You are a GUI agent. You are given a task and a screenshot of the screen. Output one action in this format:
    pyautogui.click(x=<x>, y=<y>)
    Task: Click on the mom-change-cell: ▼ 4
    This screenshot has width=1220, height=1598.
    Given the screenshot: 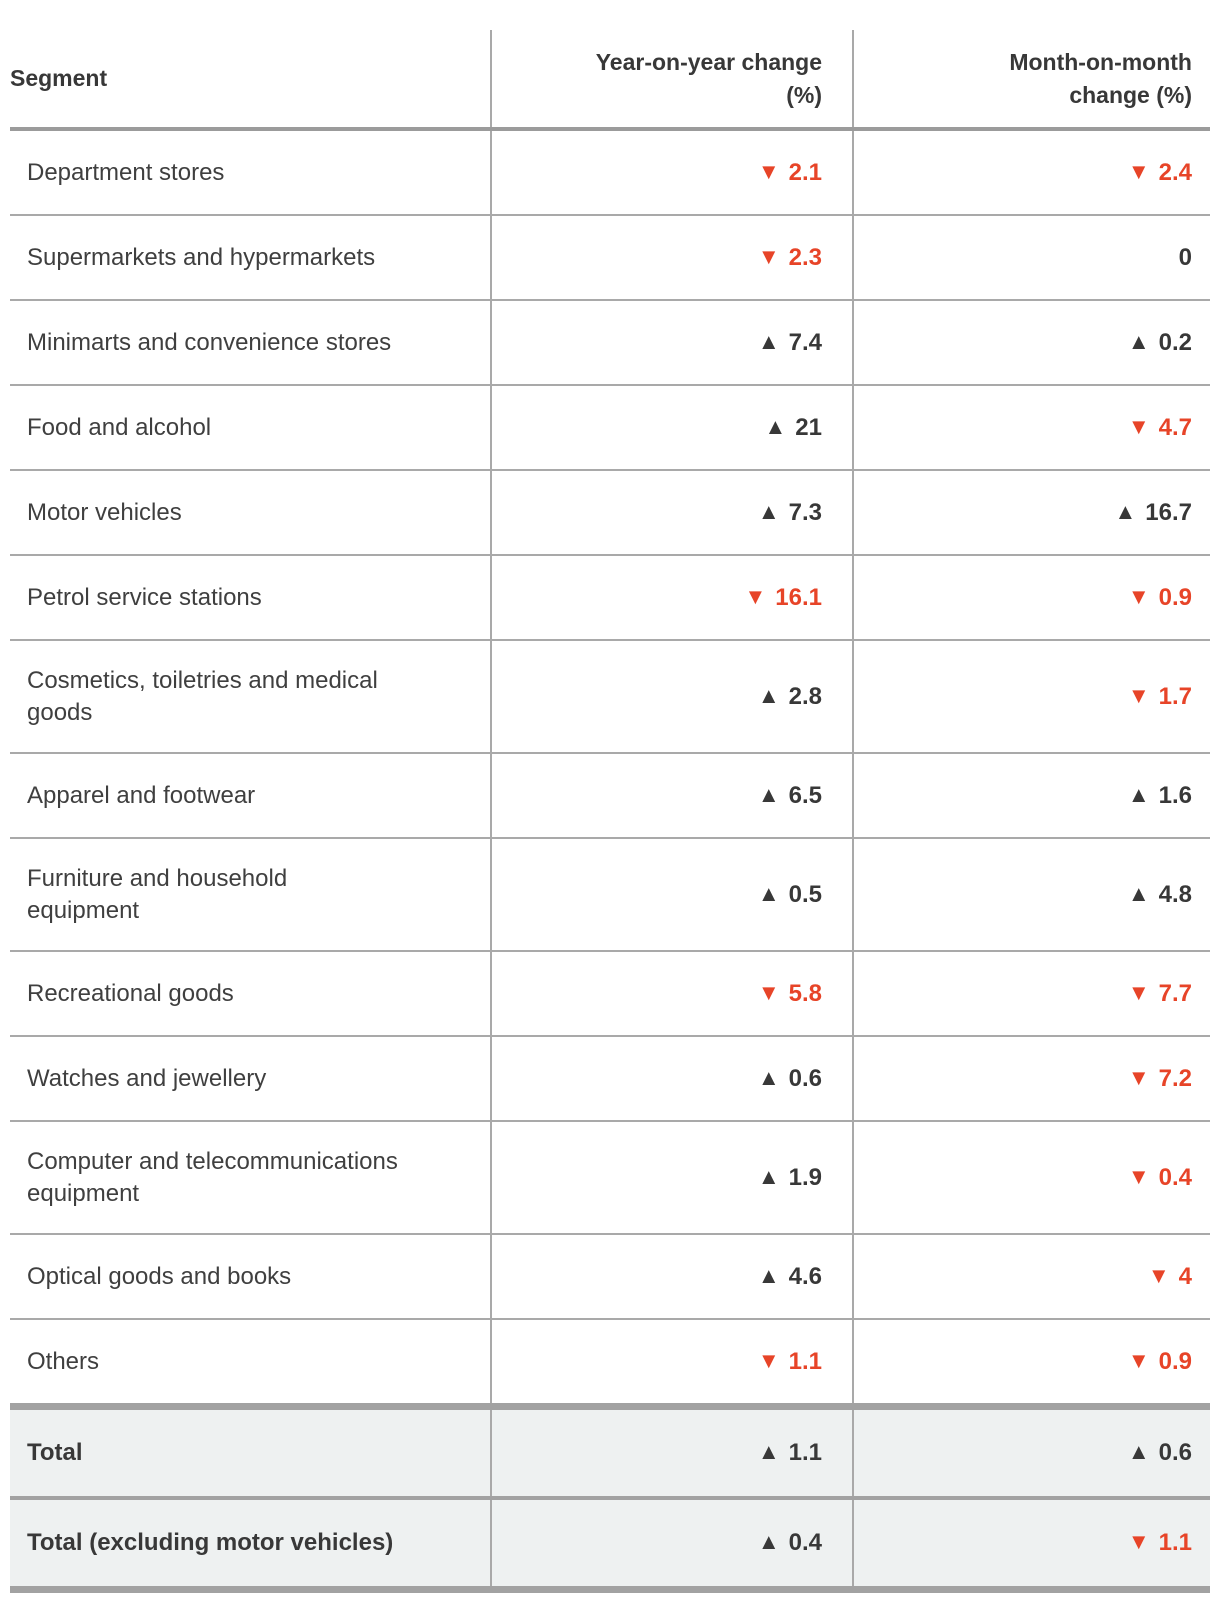 What is the action you would take?
    pyautogui.click(x=1031, y=1276)
    